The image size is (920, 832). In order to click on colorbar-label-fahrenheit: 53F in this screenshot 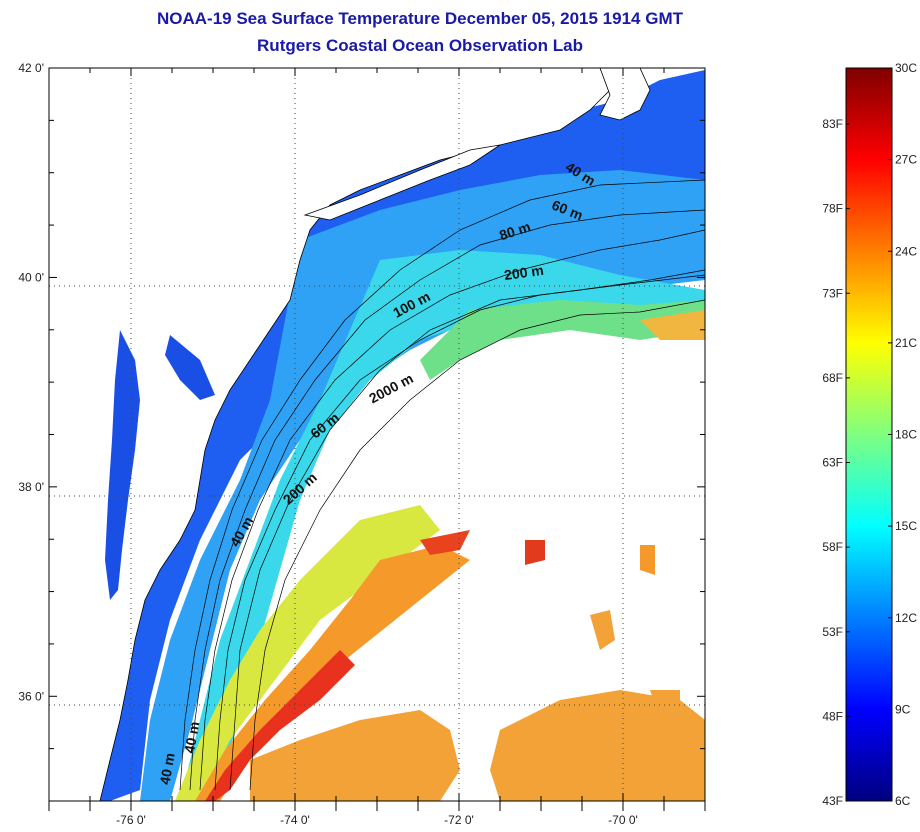, I will do `click(832, 632)`.